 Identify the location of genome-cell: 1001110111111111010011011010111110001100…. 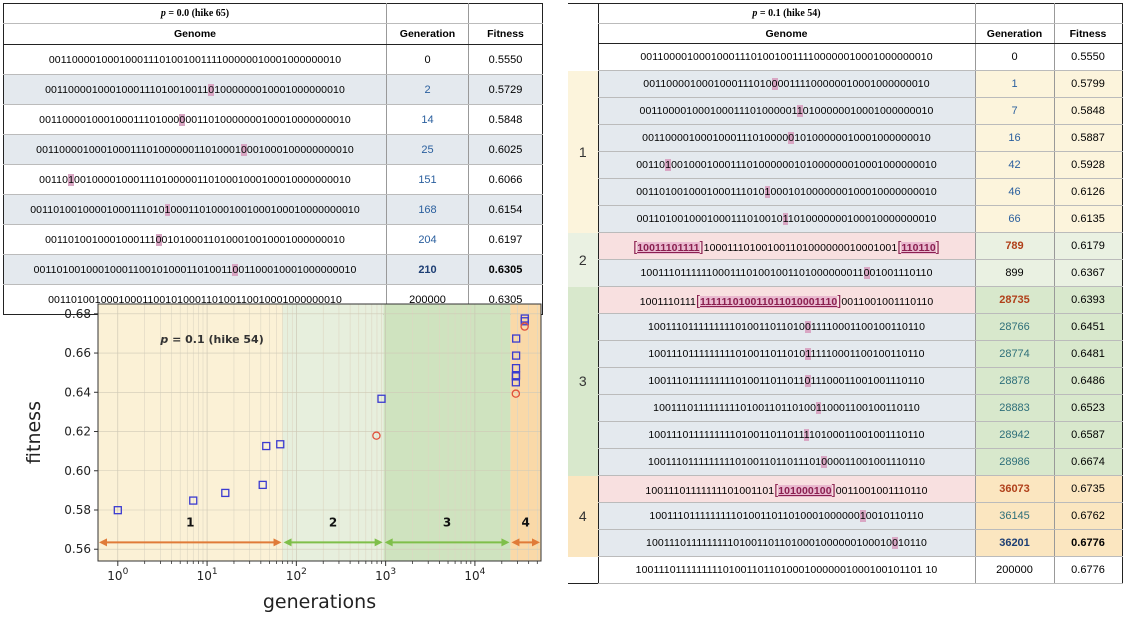
(786, 354).